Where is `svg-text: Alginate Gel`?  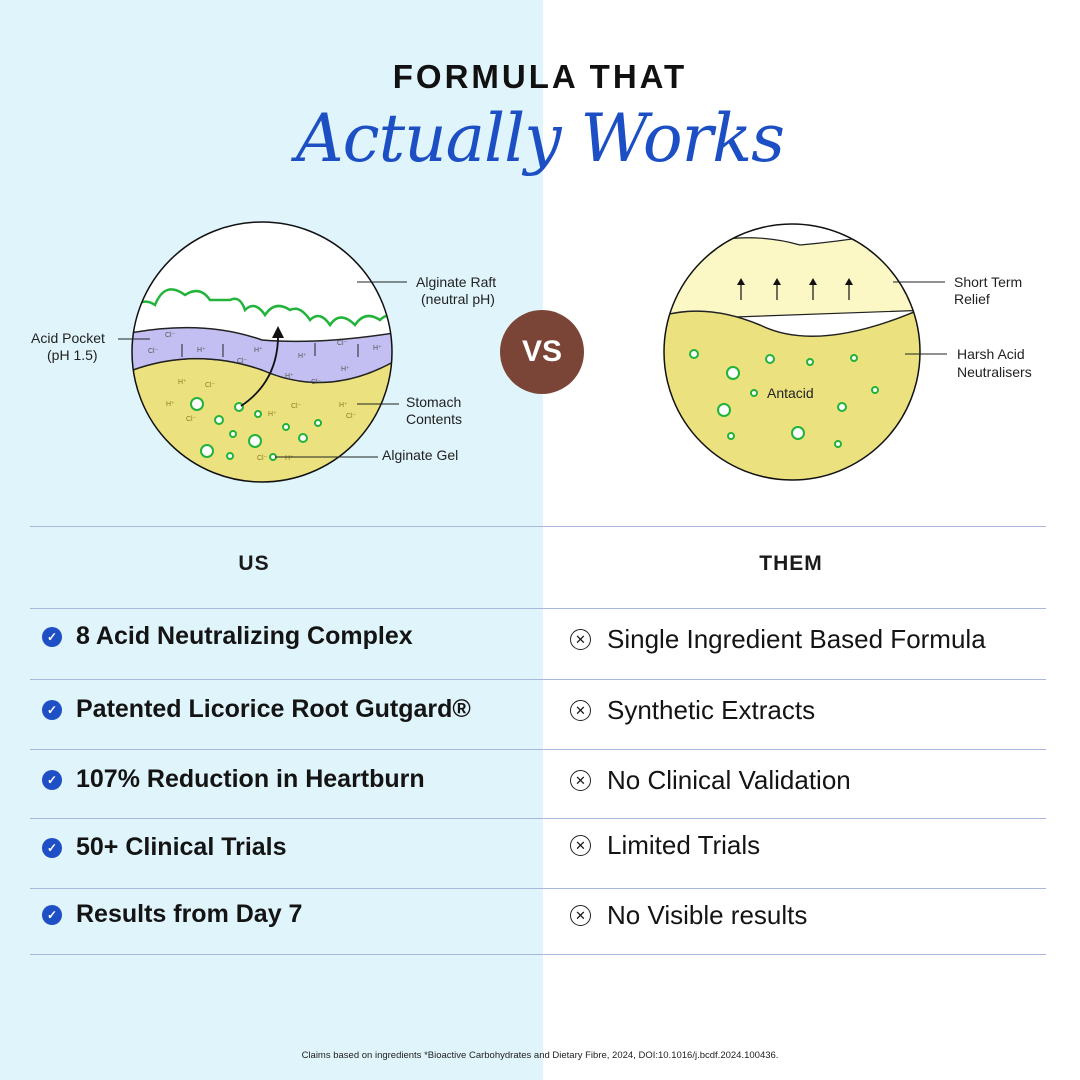
svg-text: Alginate Gel is located at coordinates (420, 455).